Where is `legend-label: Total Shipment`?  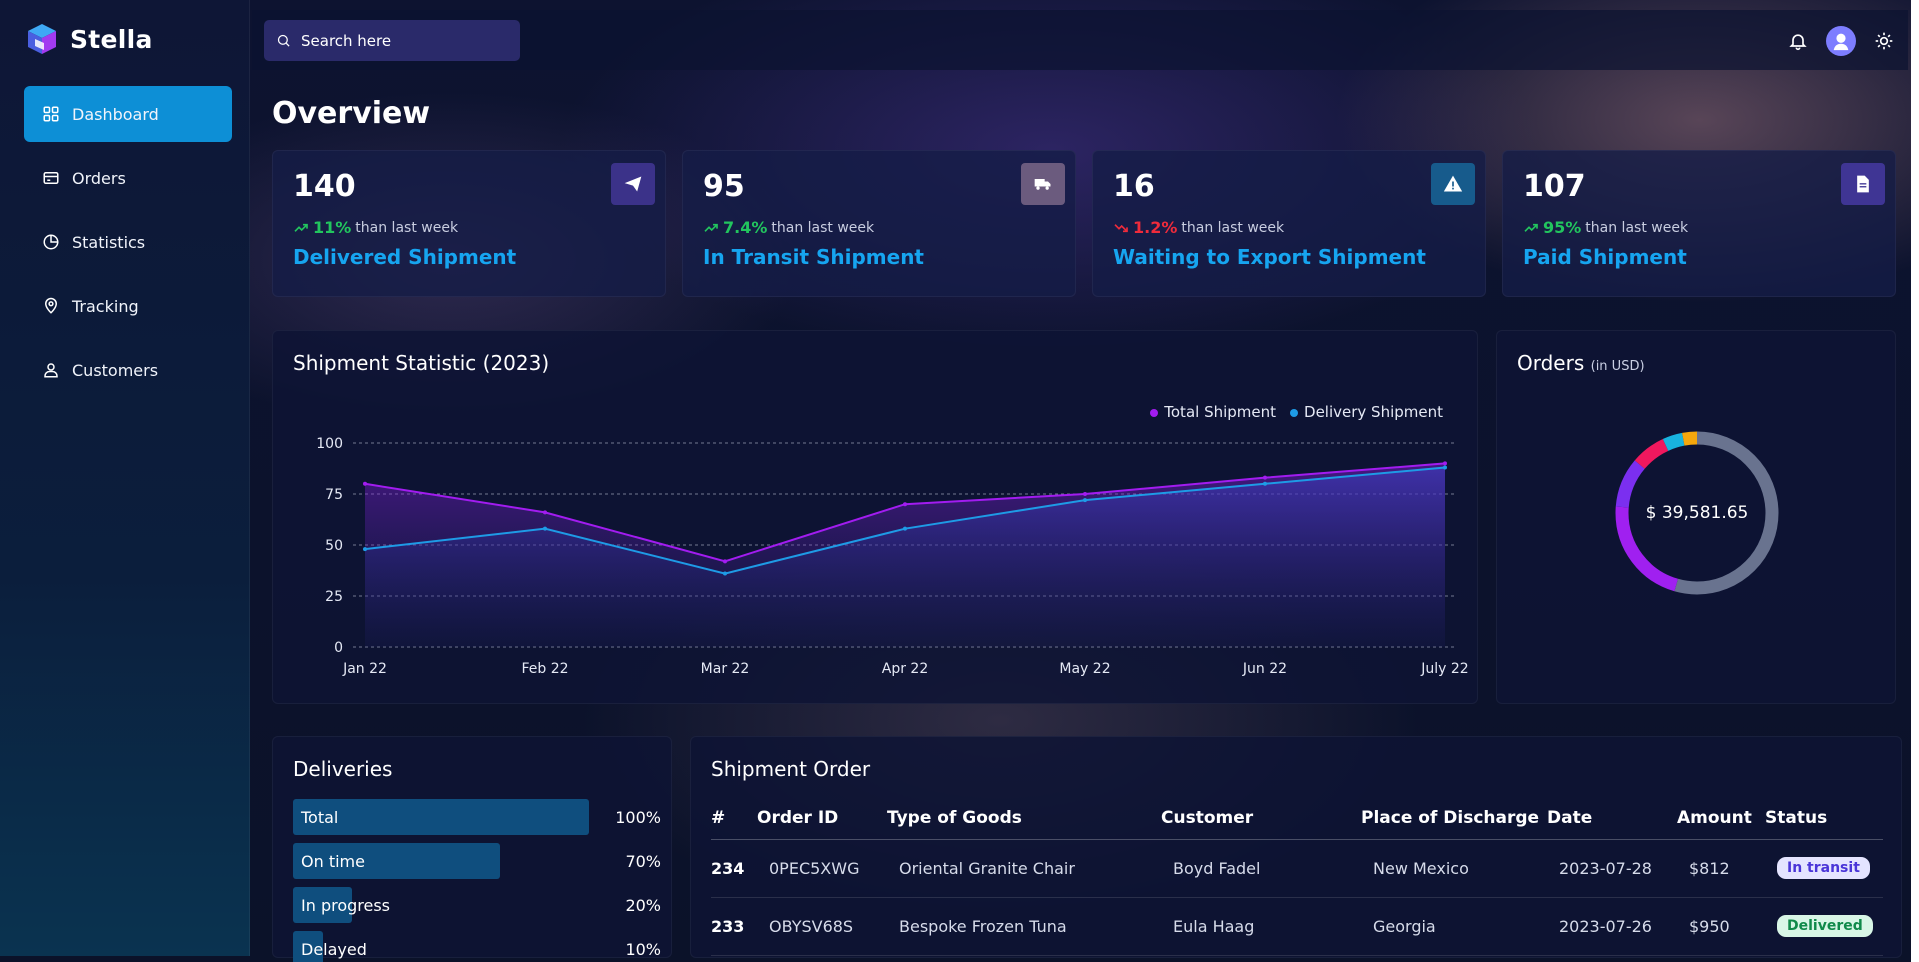
legend-label: Total Shipment is located at coordinates (1220, 412).